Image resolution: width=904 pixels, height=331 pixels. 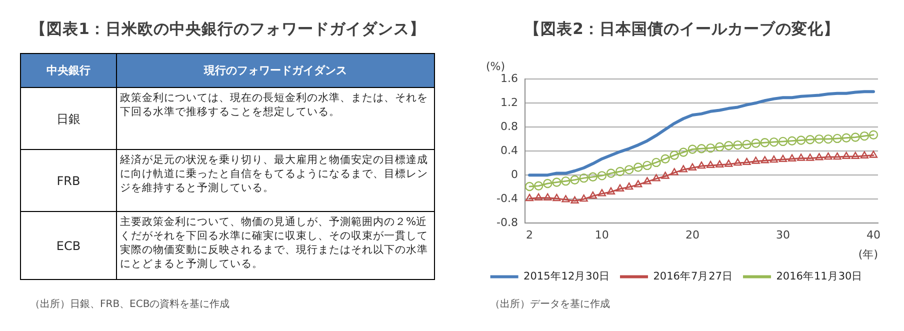 What do you see at coordinates (68, 119) in the screenshot?
I see `text: 日銀` at bounding box center [68, 119].